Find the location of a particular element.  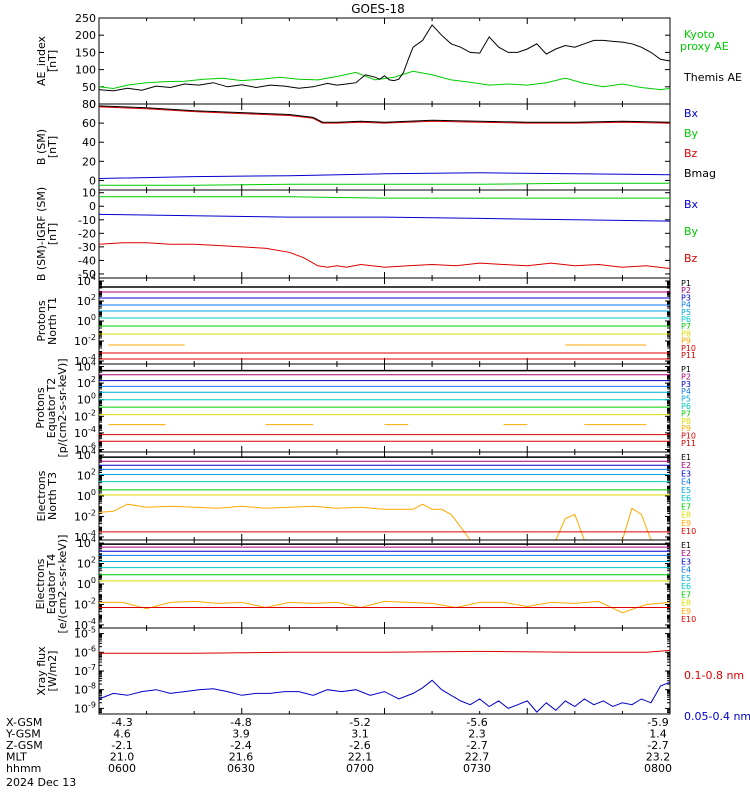

legend-e2: E2 is located at coordinates (686, 553).